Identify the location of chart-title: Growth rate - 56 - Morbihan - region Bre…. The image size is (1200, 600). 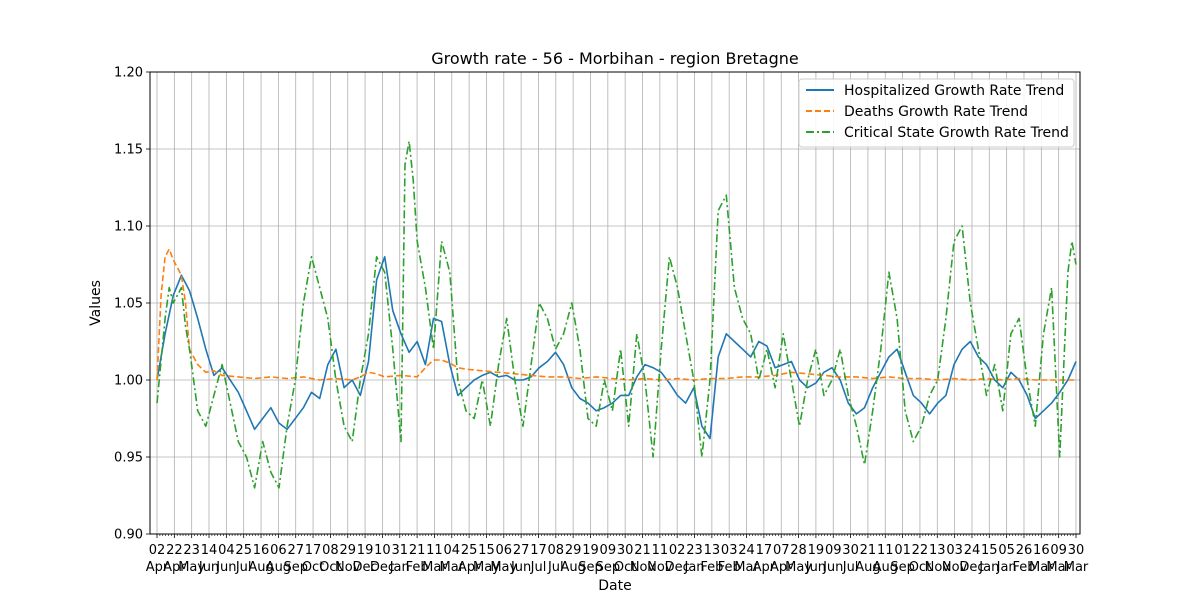
(615, 58).